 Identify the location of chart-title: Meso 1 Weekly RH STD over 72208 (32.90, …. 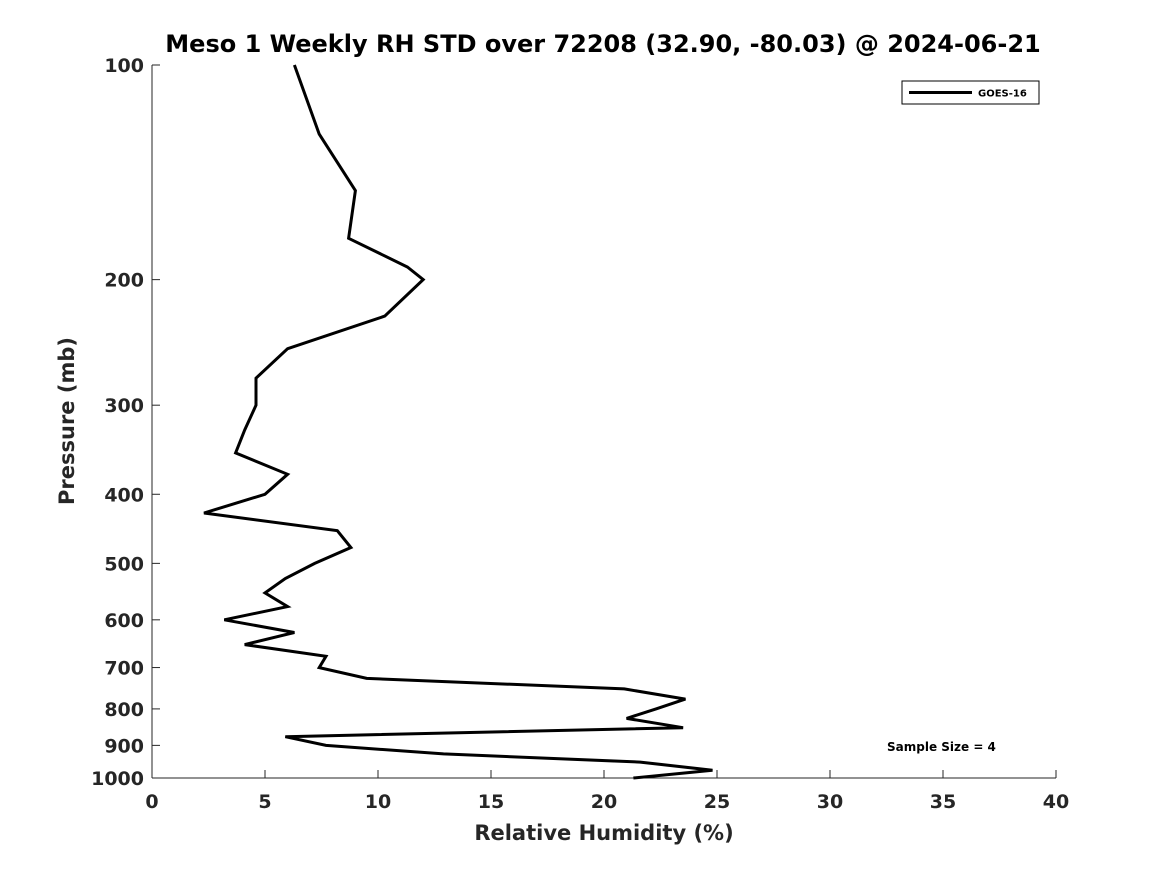
(602, 44).